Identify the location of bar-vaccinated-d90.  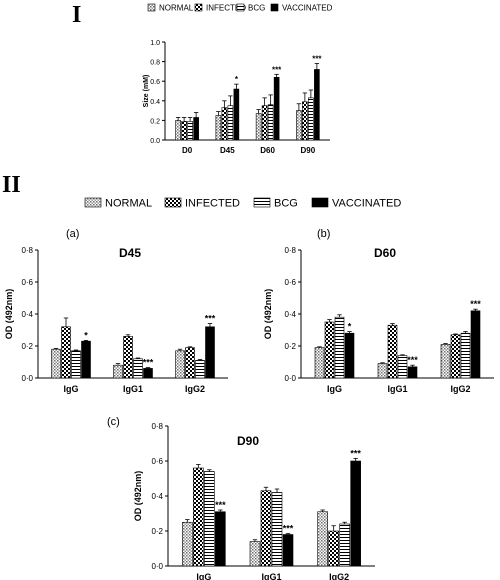
(317, 105).